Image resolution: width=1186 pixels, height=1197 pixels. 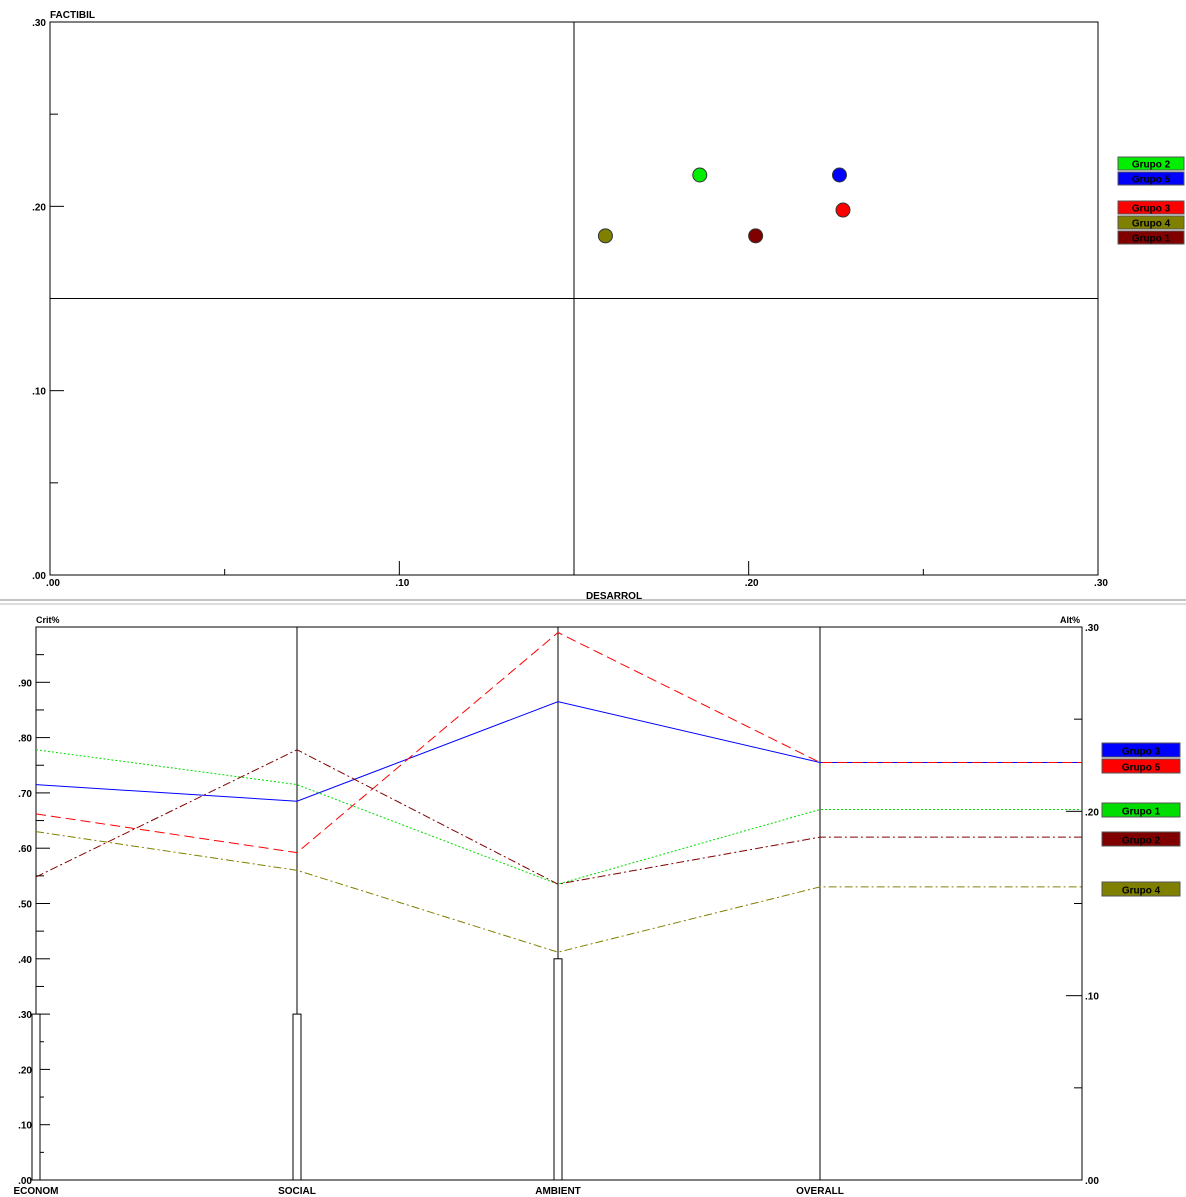 I want to click on scatter-legend-grupo-4: Grupo 4, so click(x=1151, y=222).